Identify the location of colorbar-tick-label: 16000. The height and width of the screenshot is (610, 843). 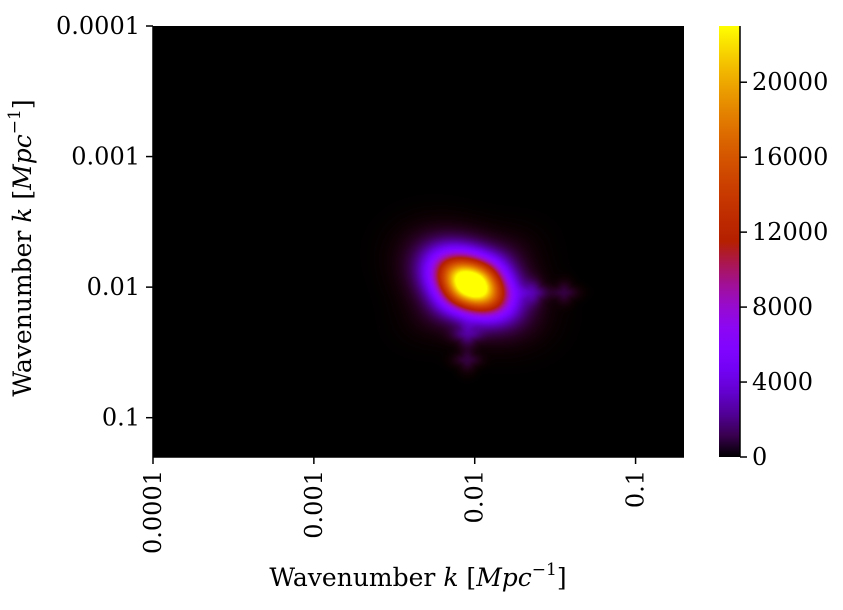
(790, 157).